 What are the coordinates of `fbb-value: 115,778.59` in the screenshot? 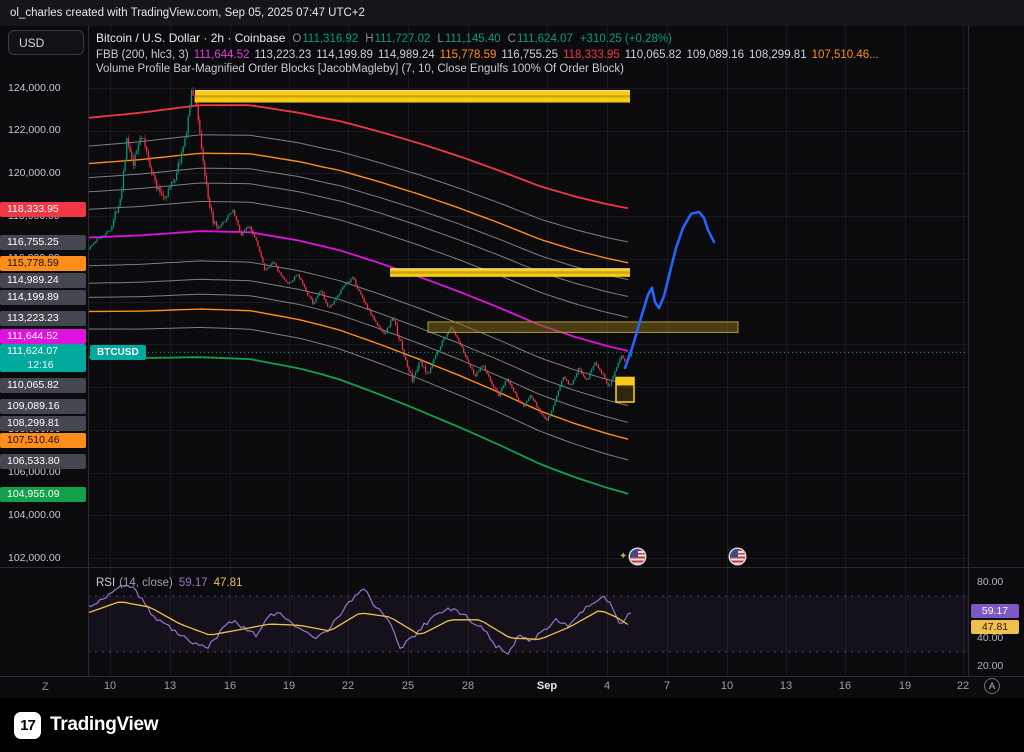 It's located at (468, 54).